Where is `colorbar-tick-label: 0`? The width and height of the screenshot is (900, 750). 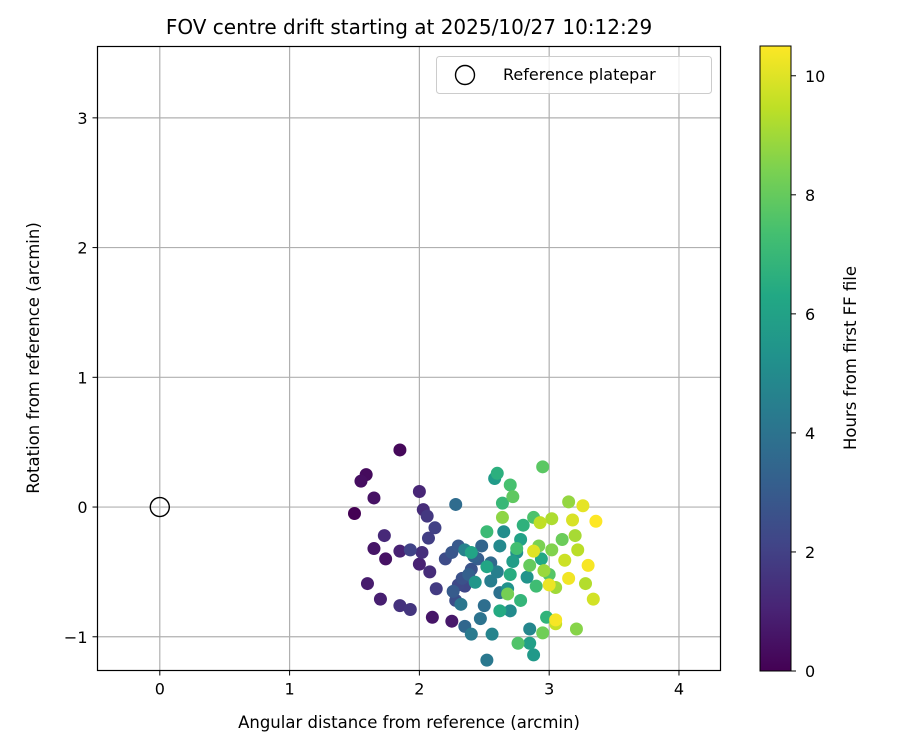 colorbar-tick-label: 0 is located at coordinates (810, 671).